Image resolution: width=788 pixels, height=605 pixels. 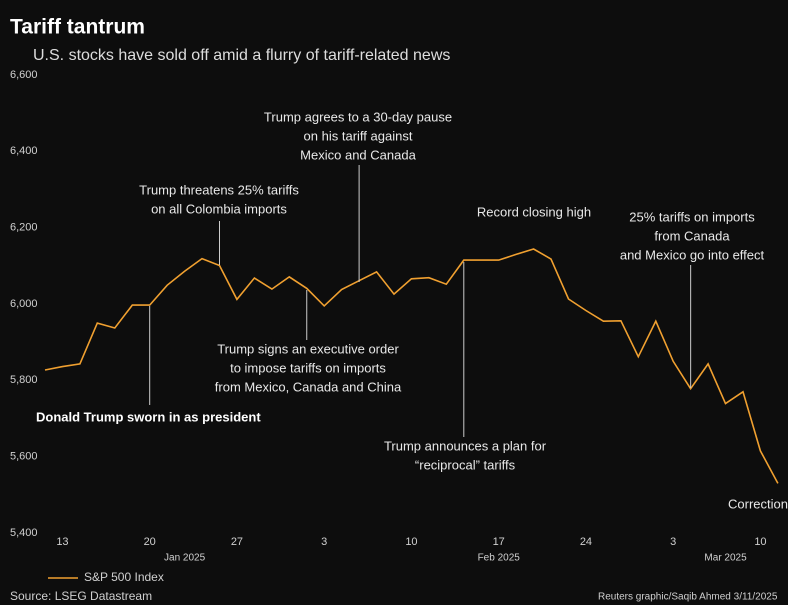 What do you see at coordinates (185, 558) in the screenshot?
I see `month-label: Jan 2025` at bounding box center [185, 558].